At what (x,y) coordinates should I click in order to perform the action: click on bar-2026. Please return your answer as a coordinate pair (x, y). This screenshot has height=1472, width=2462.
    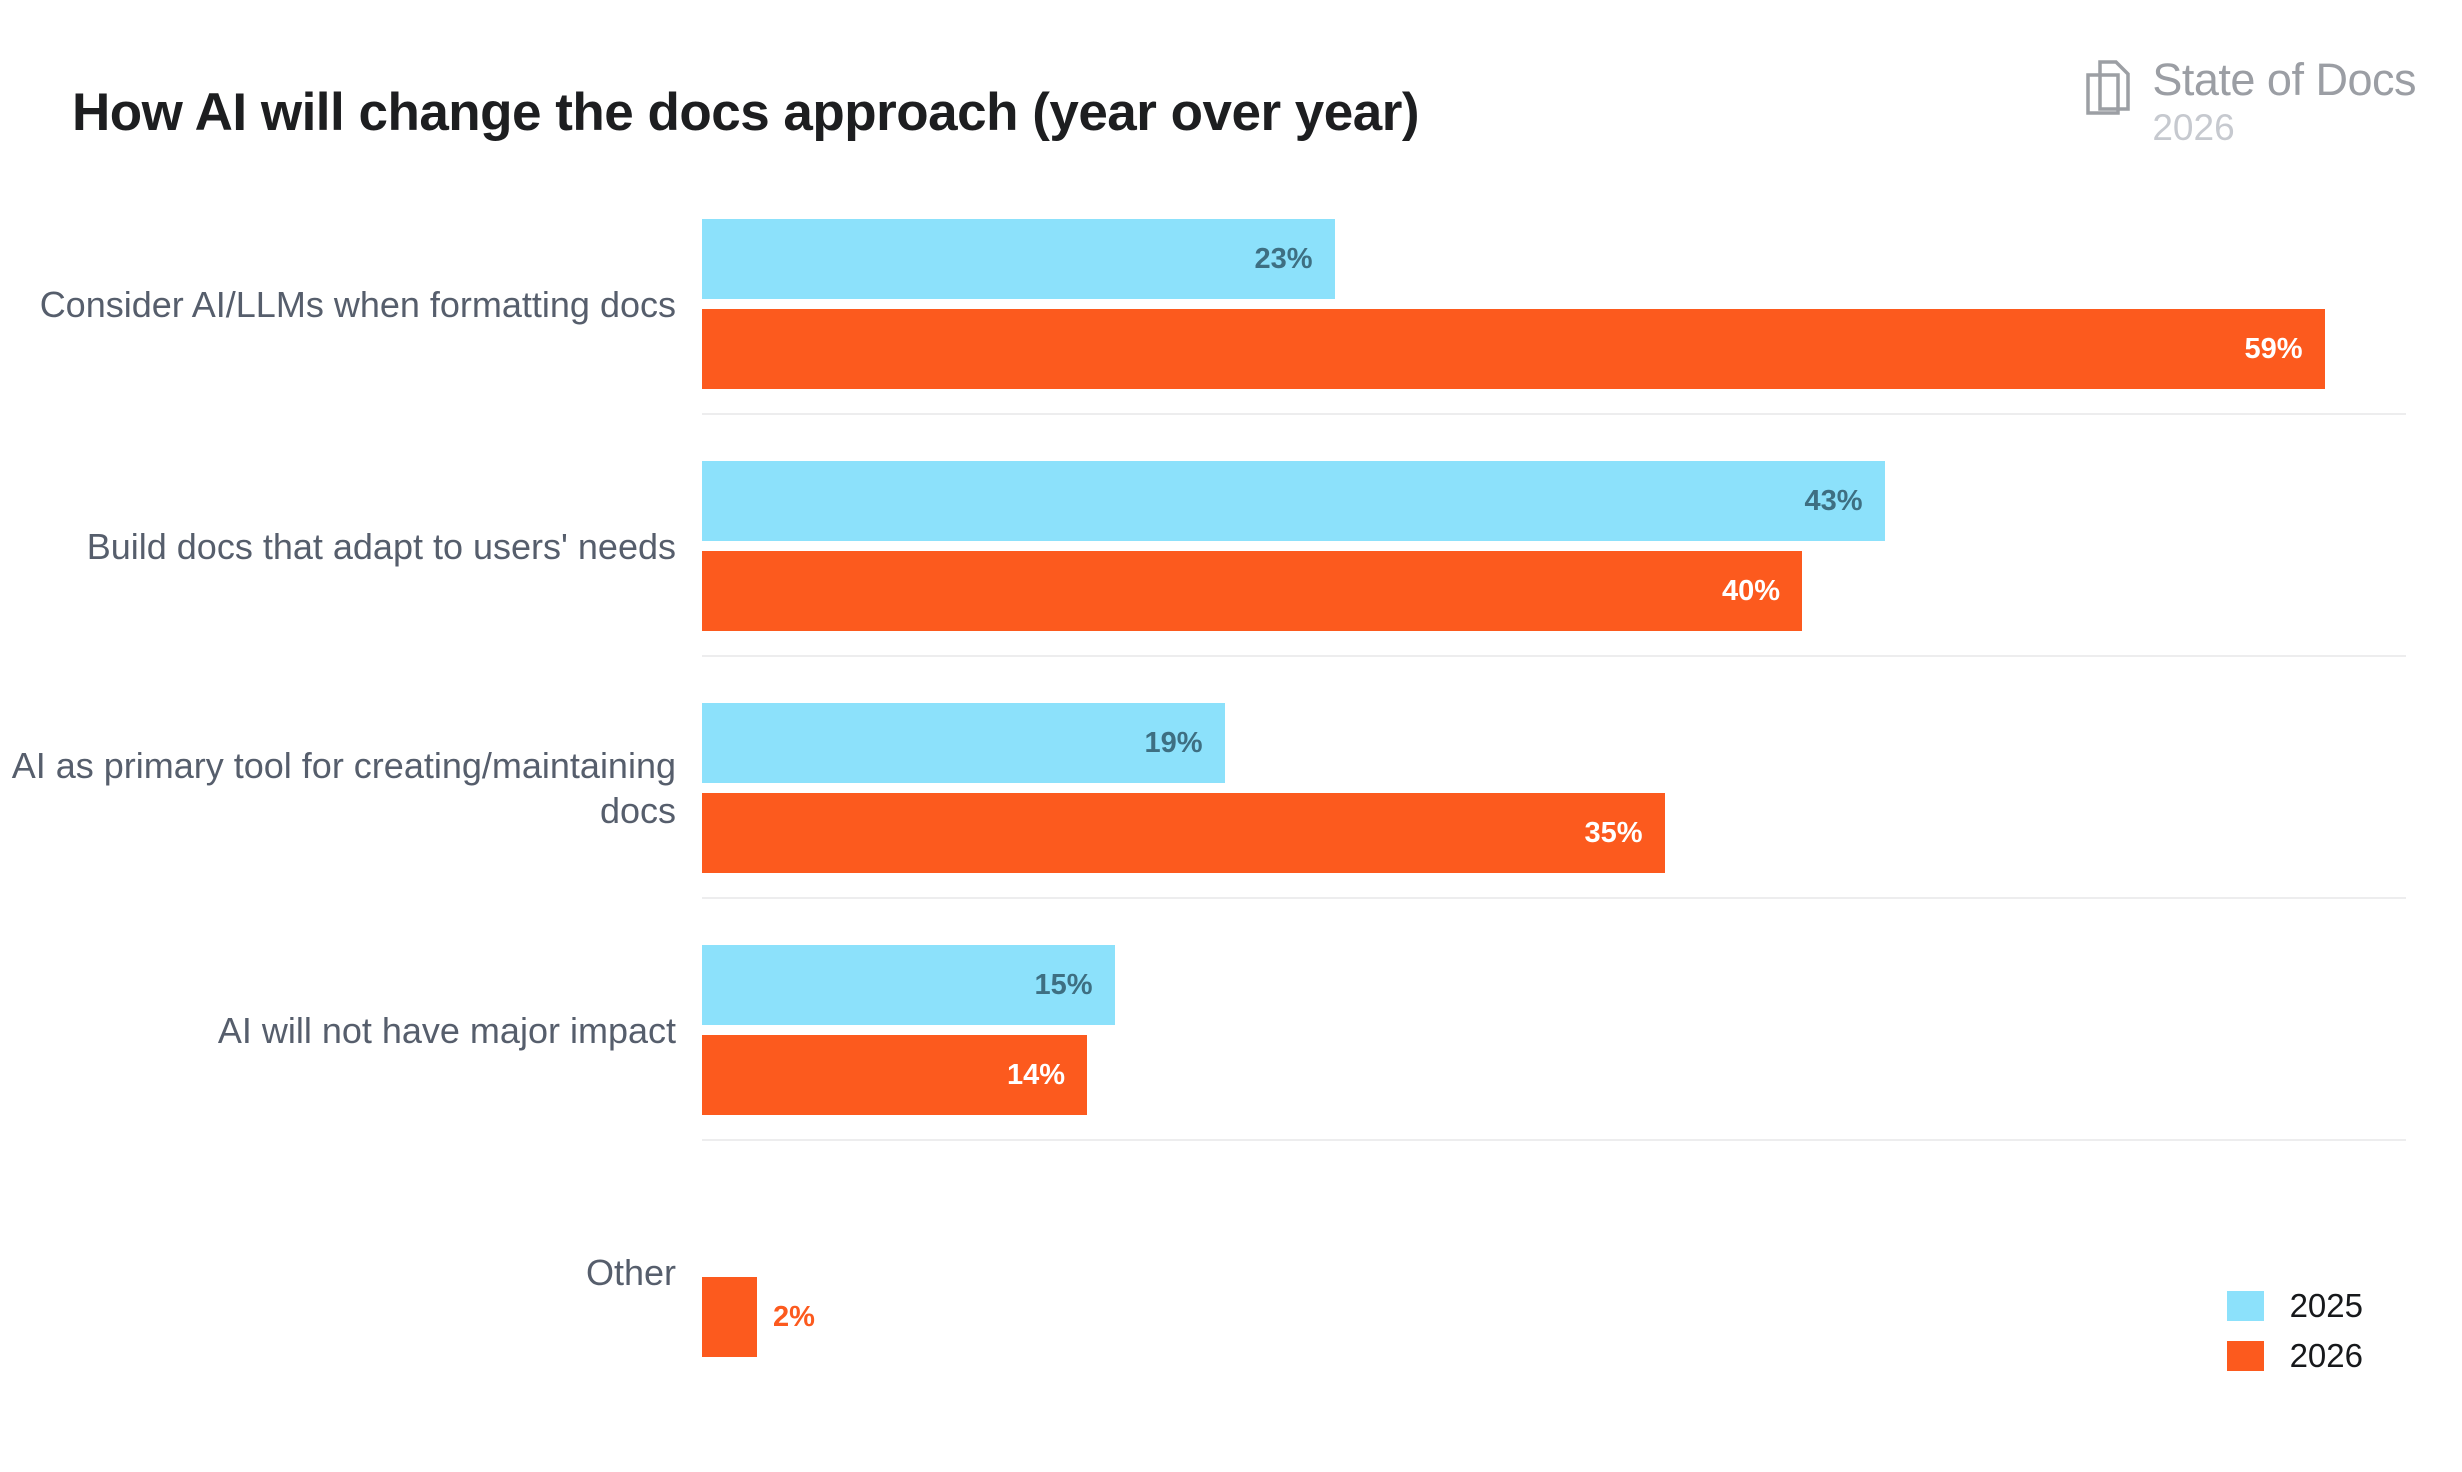
    Looking at the image, I should click on (729, 1317).